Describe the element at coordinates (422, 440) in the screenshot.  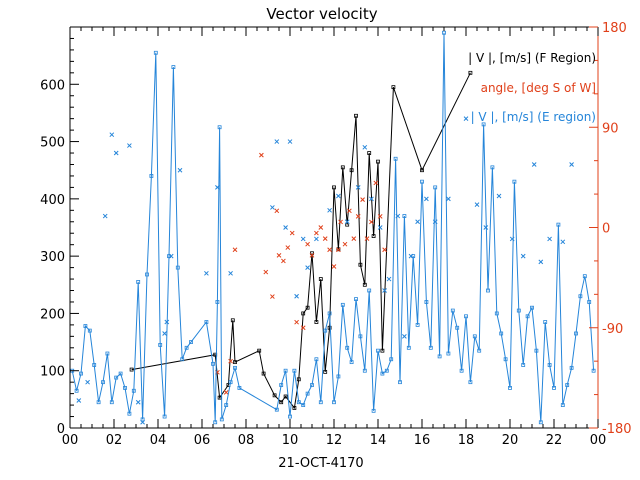
I see `x-tick-label: 16` at that location.